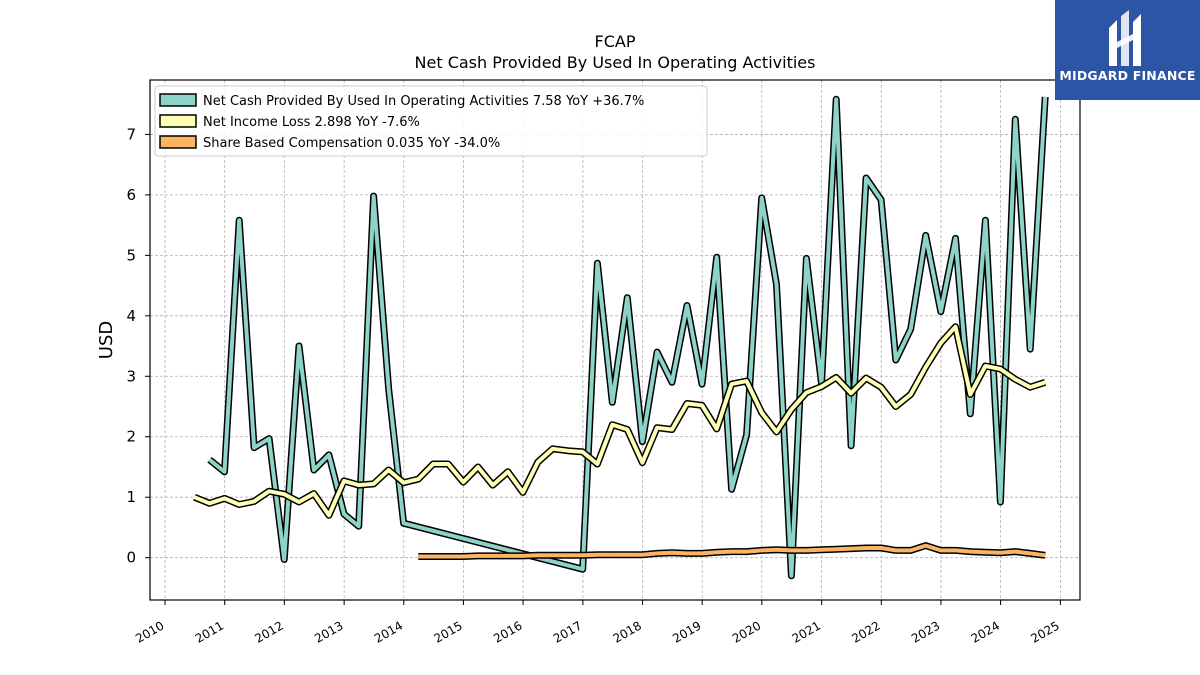 This screenshot has height=675, width=1200. Describe the element at coordinates (131, 134) in the screenshot. I see `y-tick-label: 7` at that location.